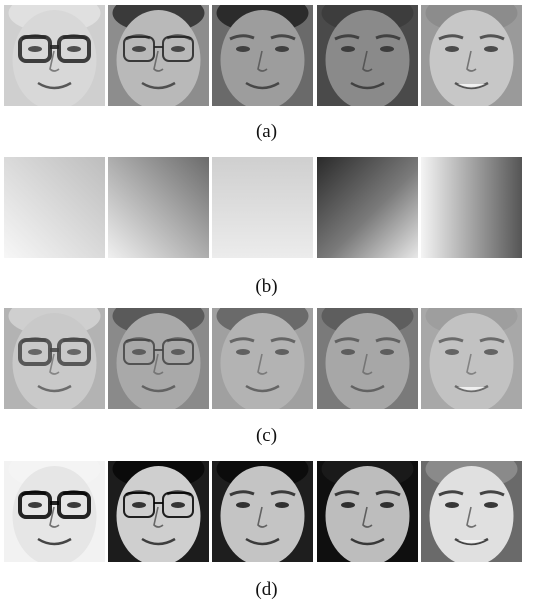 The width and height of the screenshot is (533, 606). Describe the element at coordinates (367, 55) in the screenshot. I see `face-image-a4` at that location.